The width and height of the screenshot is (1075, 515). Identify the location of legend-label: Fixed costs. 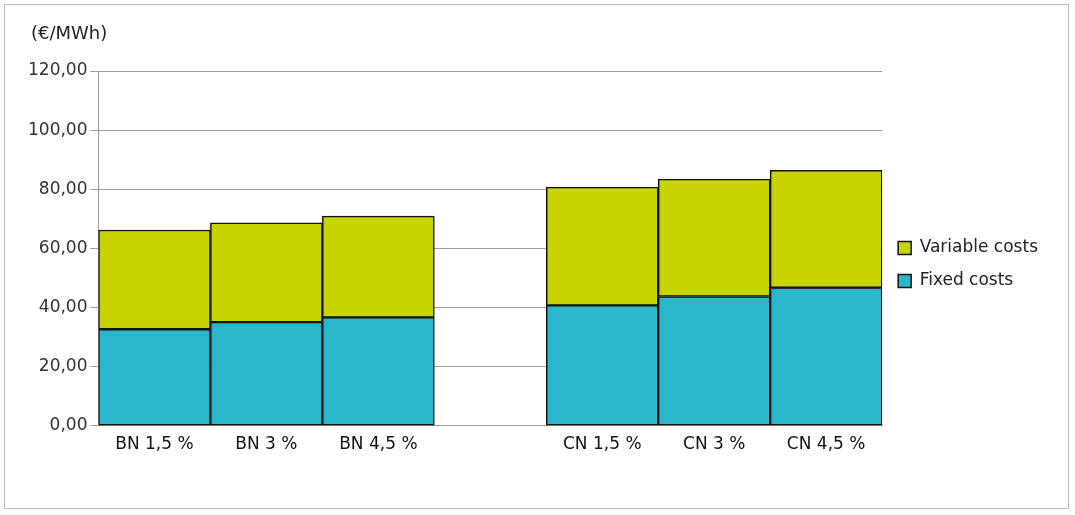
(966, 279).